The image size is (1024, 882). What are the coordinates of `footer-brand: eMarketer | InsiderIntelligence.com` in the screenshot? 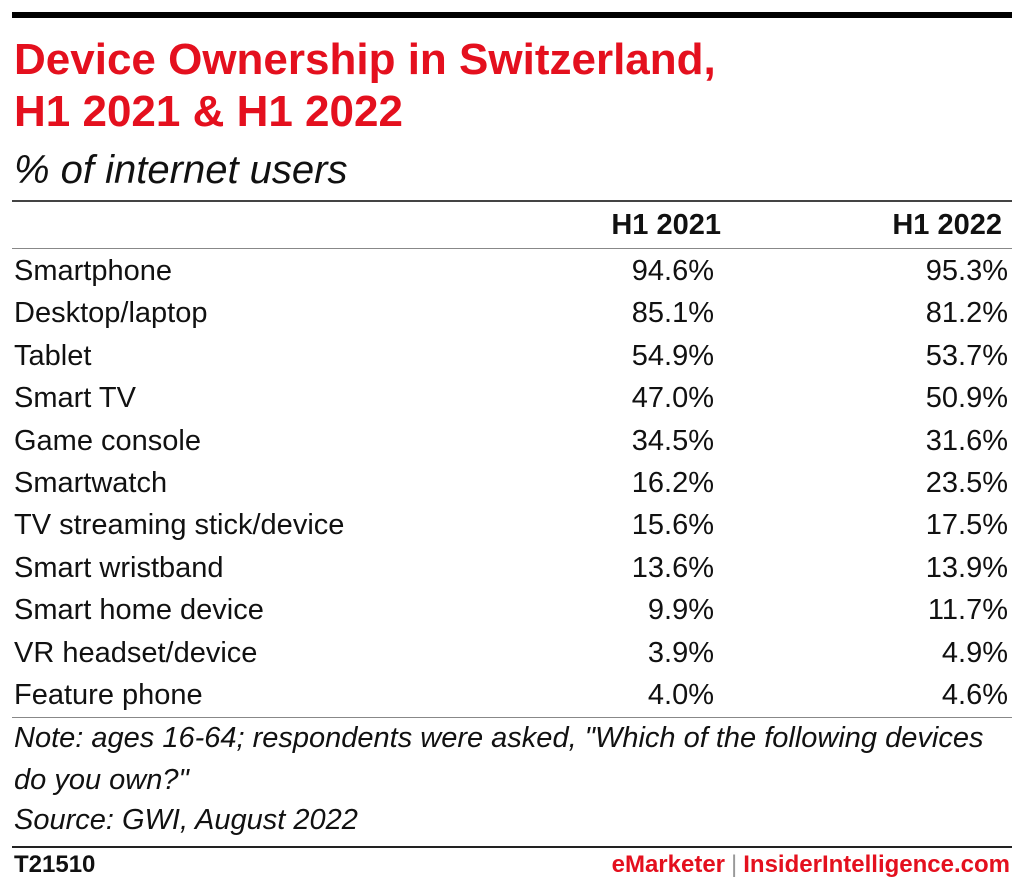 It's located at (811, 865).